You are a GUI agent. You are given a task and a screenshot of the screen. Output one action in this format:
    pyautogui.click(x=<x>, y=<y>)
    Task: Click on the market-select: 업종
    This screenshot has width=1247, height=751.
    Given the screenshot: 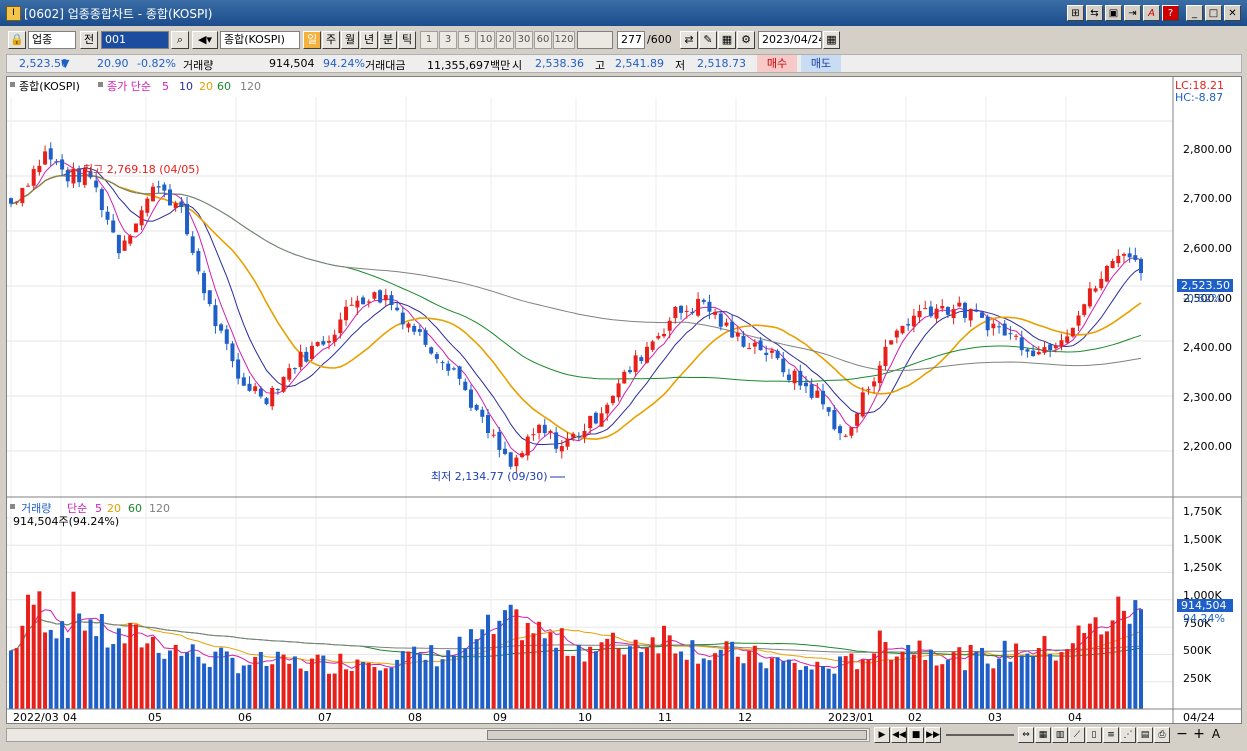 What is the action you would take?
    pyautogui.click(x=52, y=40)
    